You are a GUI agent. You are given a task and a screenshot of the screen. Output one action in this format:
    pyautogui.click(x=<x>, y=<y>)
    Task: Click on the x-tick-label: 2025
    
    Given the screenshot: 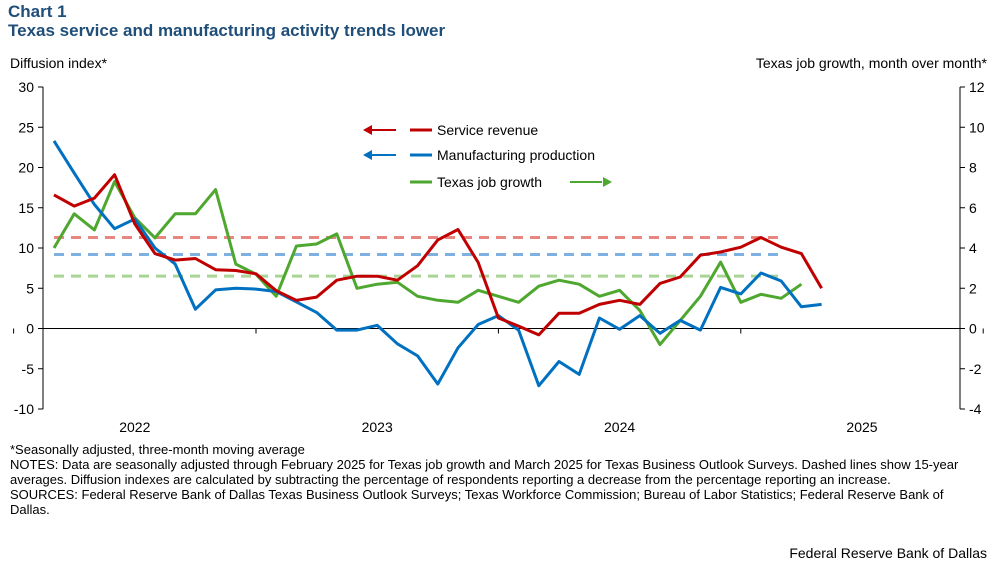 What is the action you would take?
    pyautogui.click(x=861, y=427)
    